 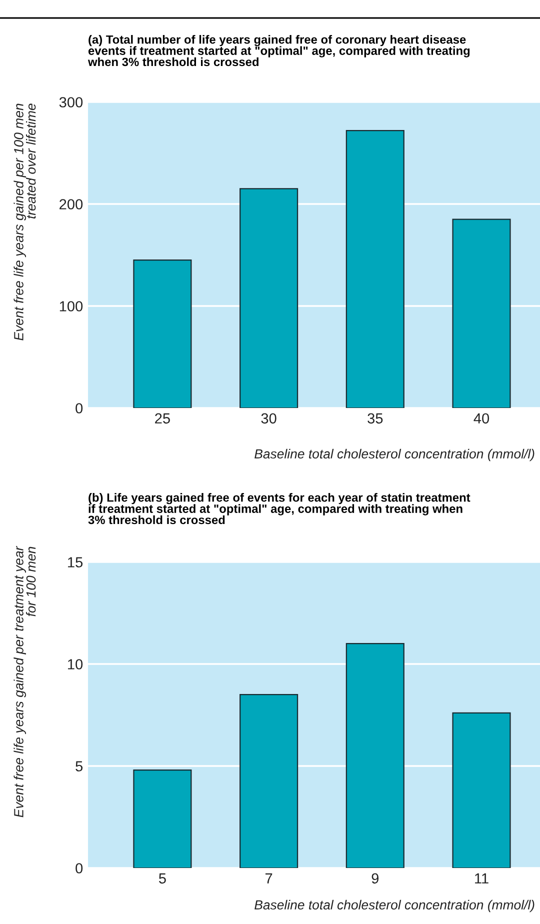 What do you see at coordinates (71, 204) in the screenshot?
I see `y-tick-label: 200` at bounding box center [71, 204].